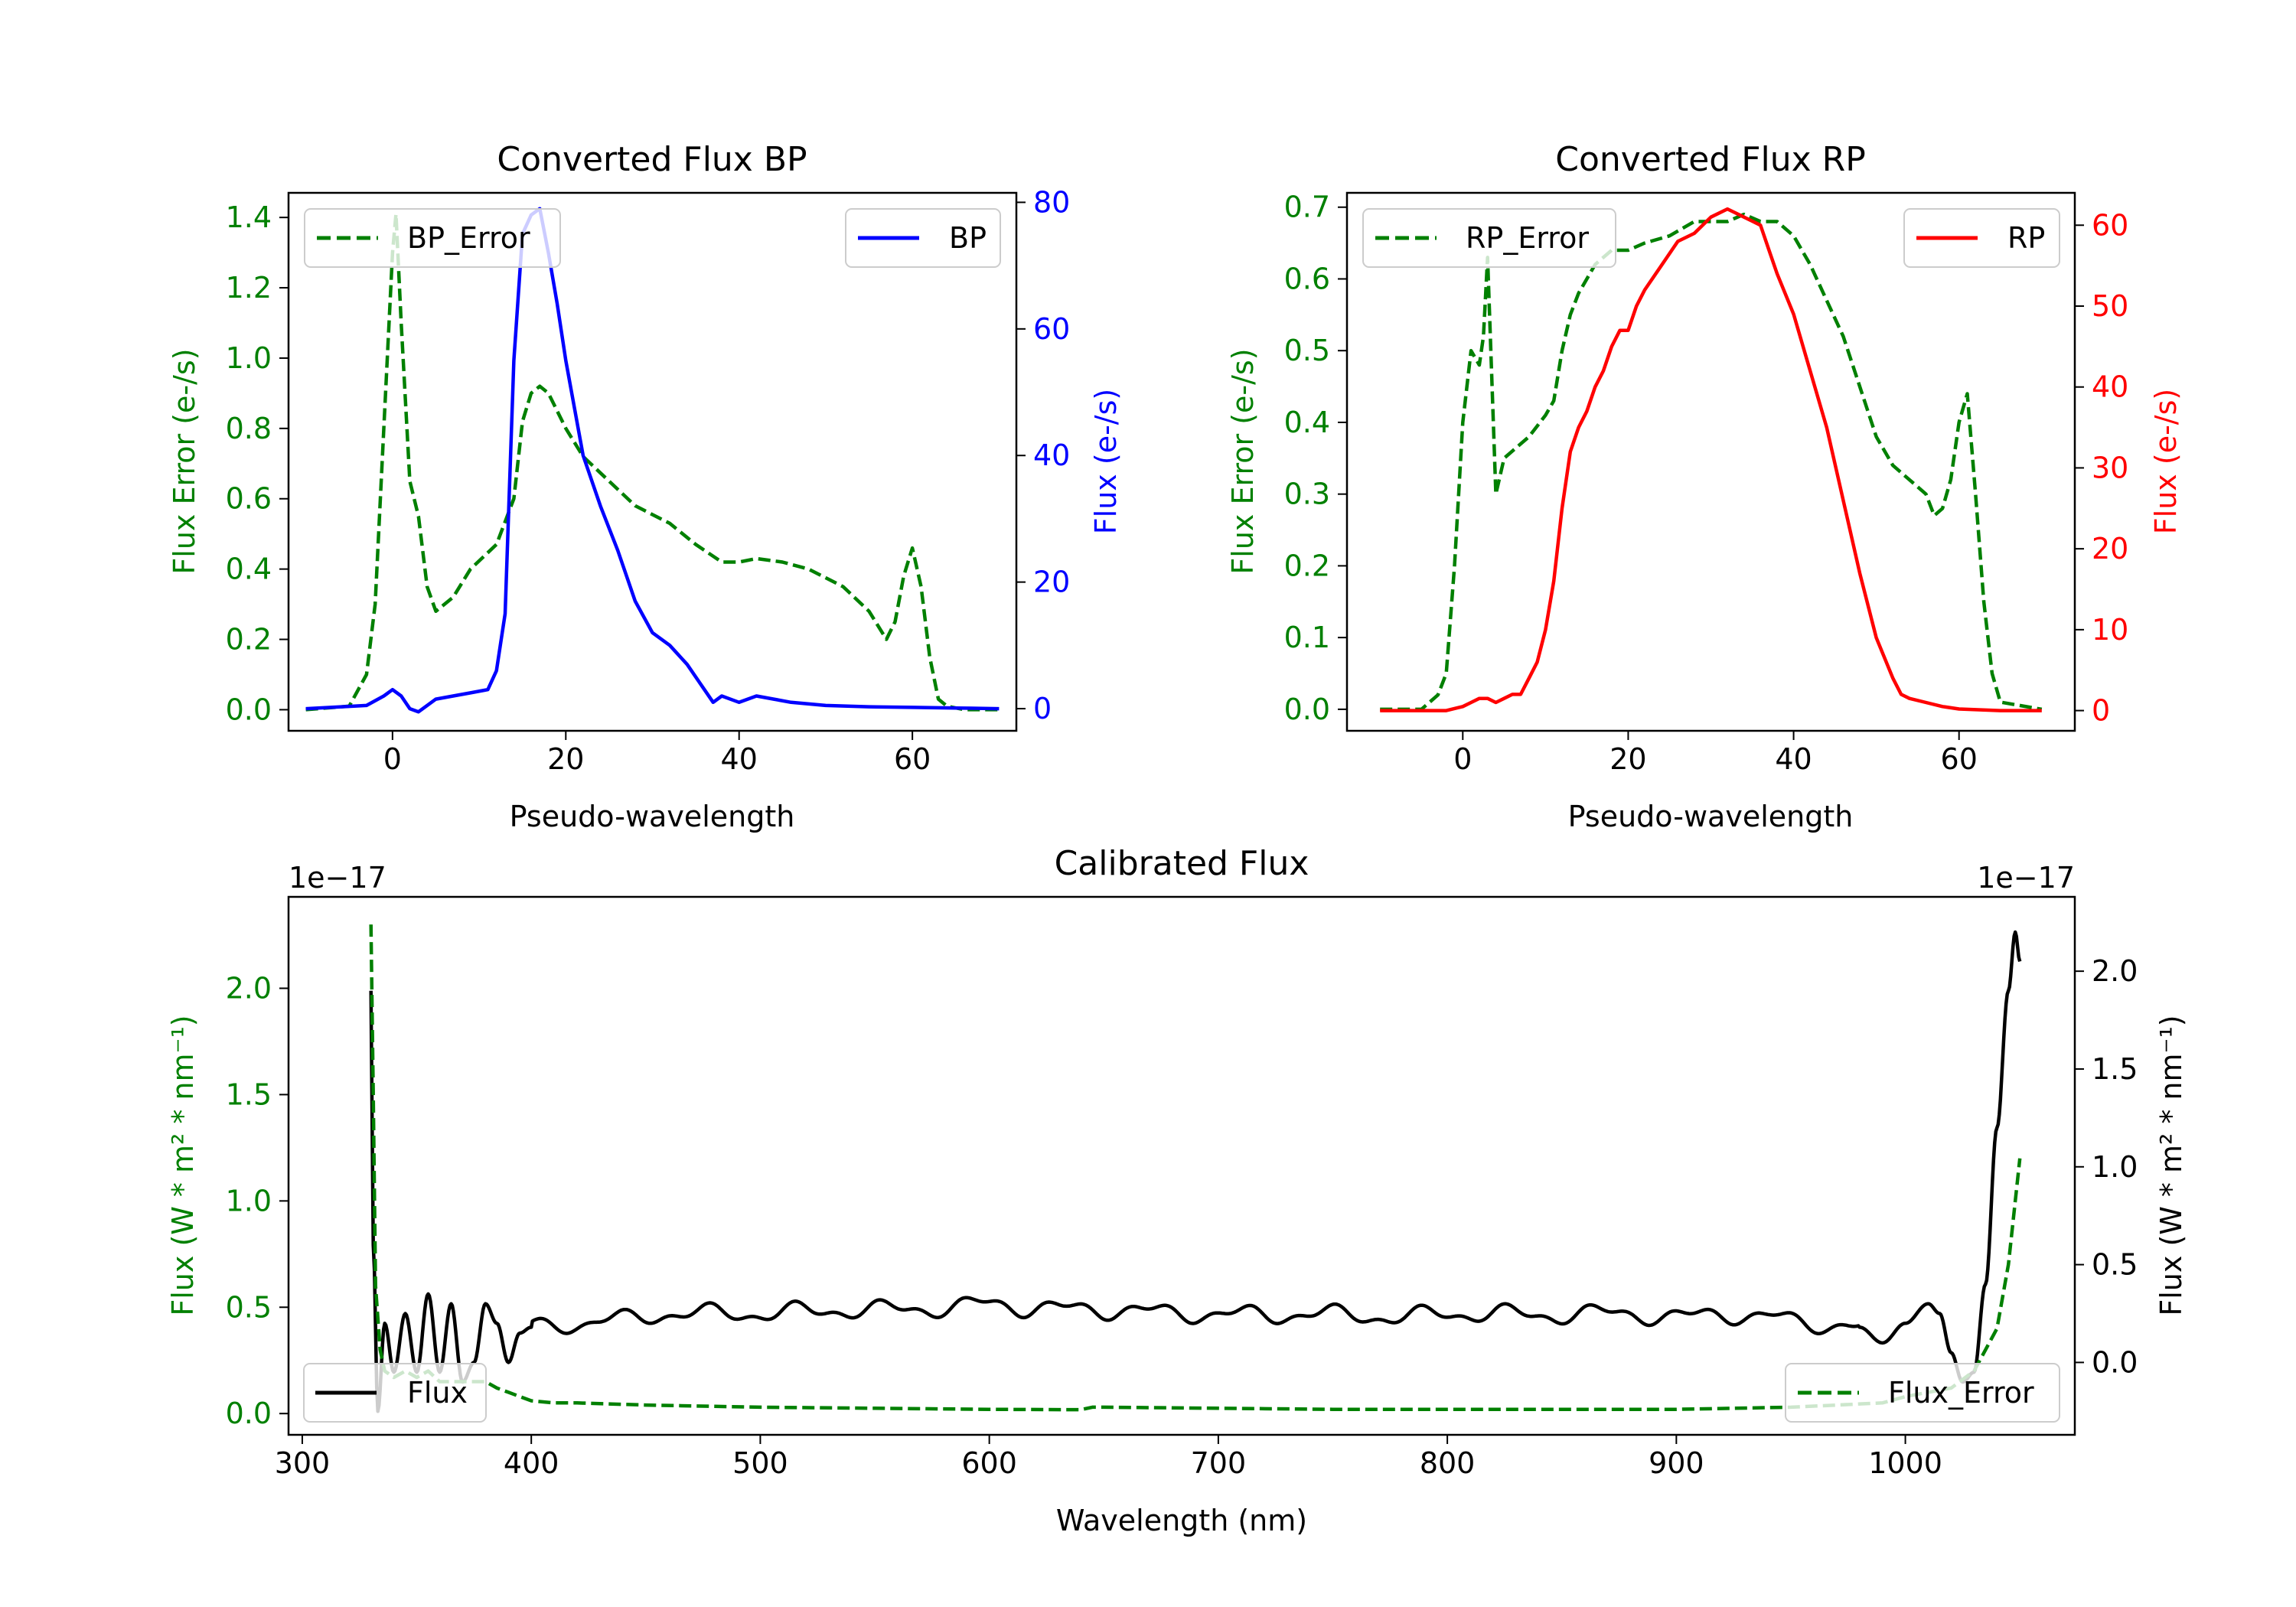 The image size is (2296, 1607). What do you see at coordinates (2115, 1362) in the screenshot?
I see `calibrated-right-tick-label: 0.0` at bounding box center [2115, 1362].